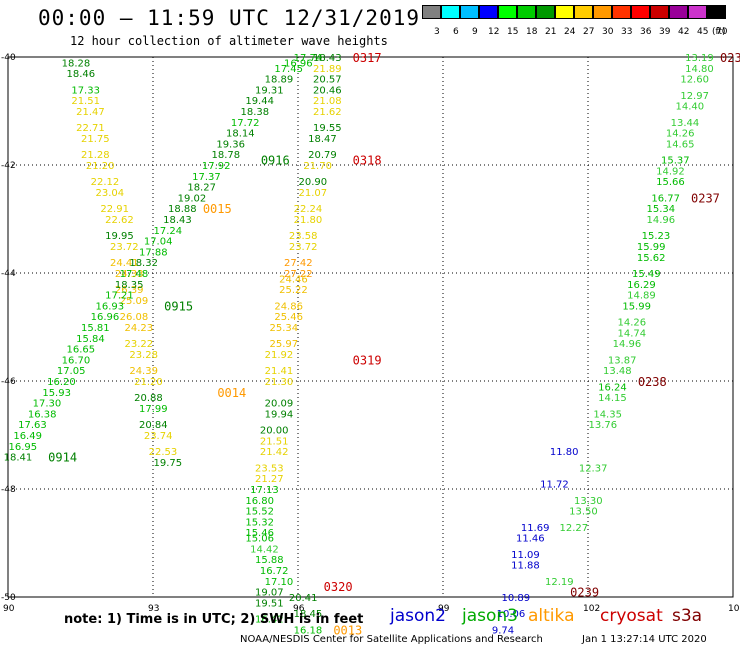  What do you see at coordinates (18, 458) in the screenshot?
I see `wave-height-reading: 18.41` at bounding box center [18, 458].